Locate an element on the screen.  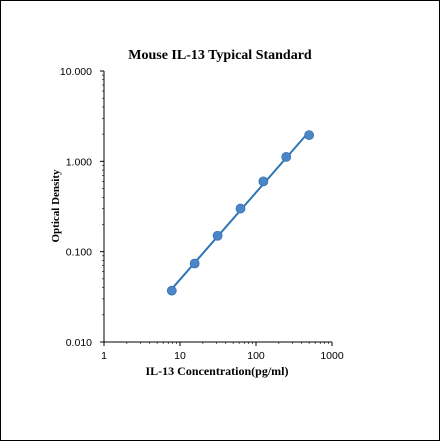
chart-title: Mouse IL-13 Typical Standard is located at coordinates (220, 55).